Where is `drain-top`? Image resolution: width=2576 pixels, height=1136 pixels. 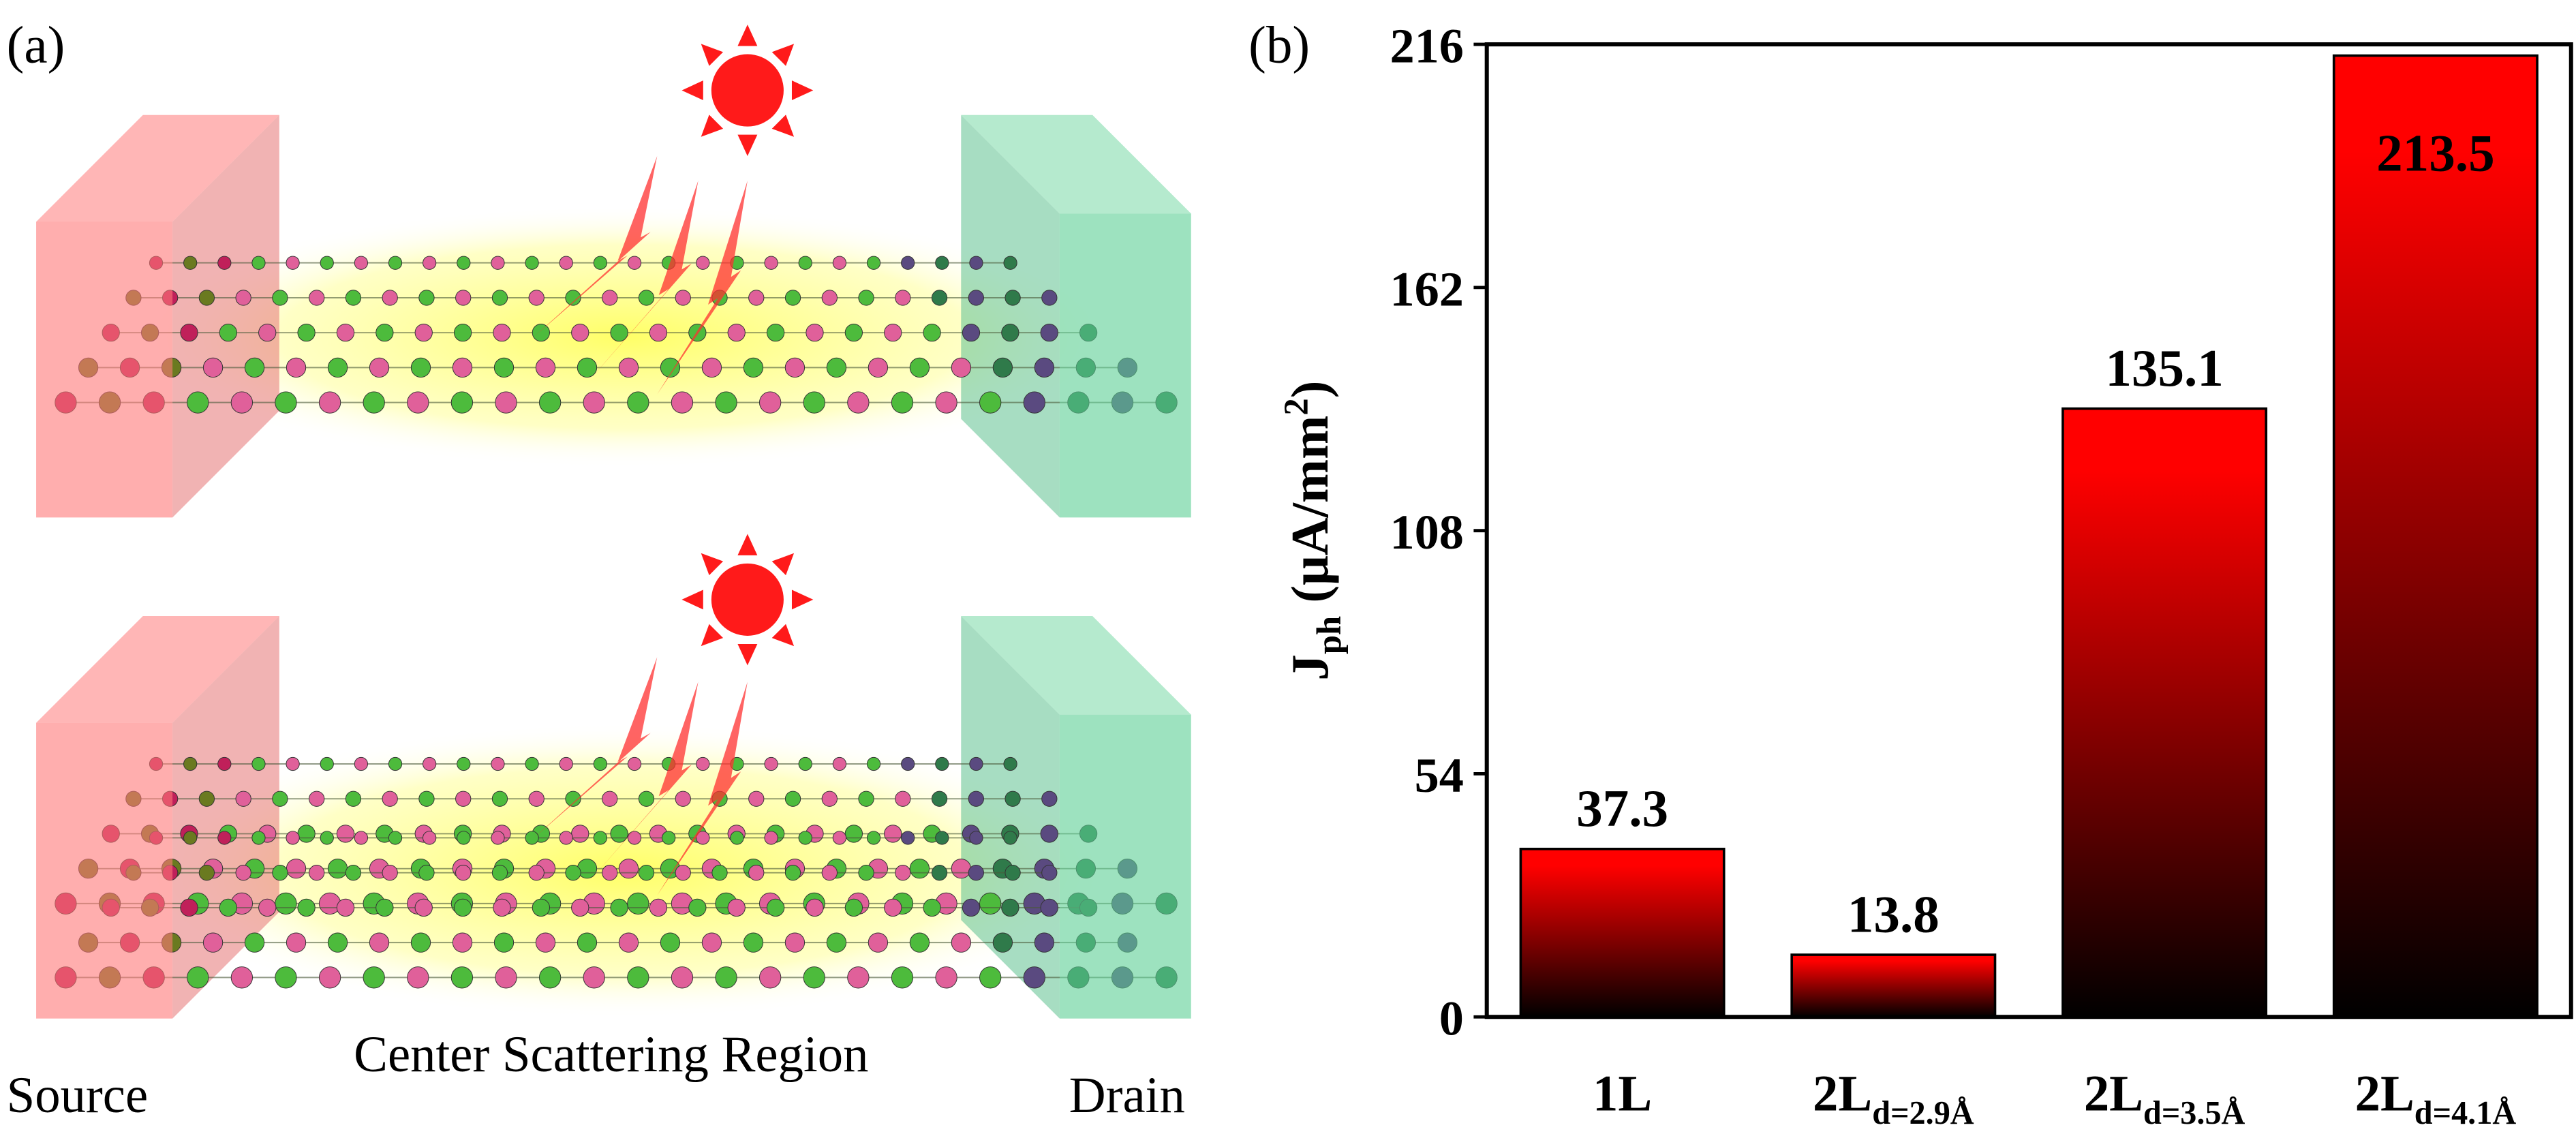
drain-top is located at coordinates (1076, 164).